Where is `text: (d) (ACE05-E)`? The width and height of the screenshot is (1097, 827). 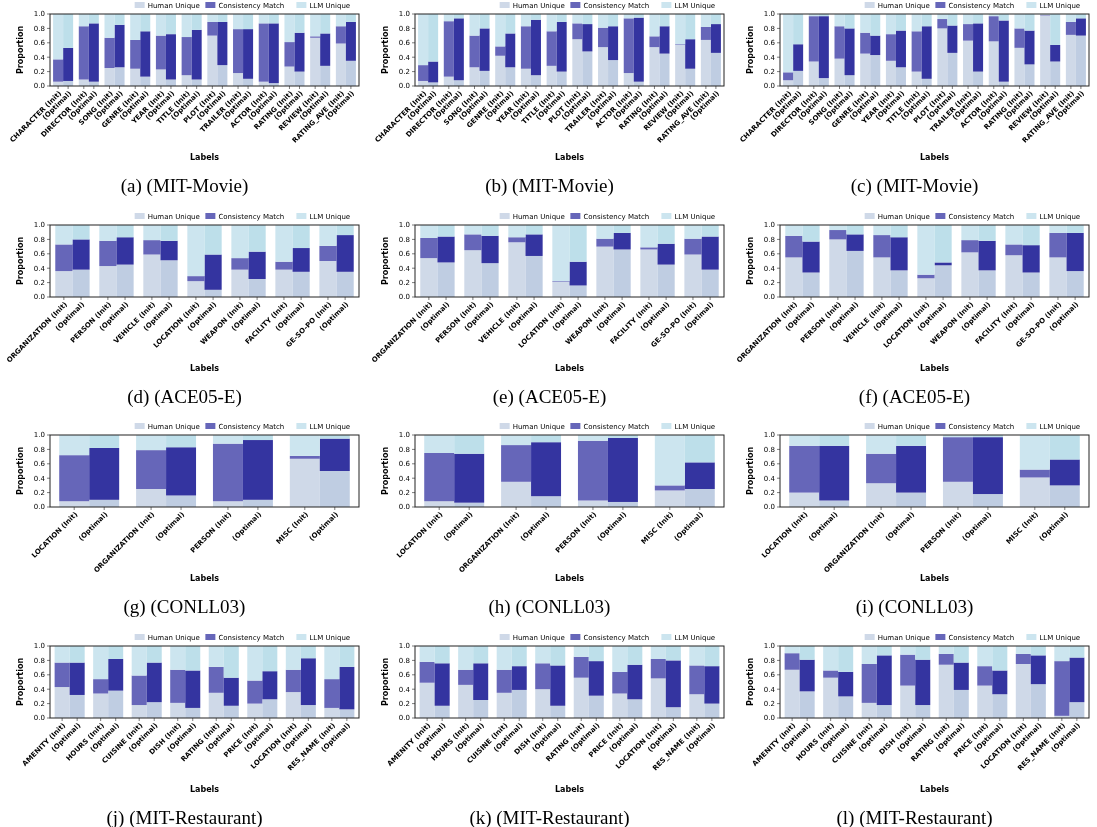
text: (d) (ACE05-E) is located at coordinates (184, 397).